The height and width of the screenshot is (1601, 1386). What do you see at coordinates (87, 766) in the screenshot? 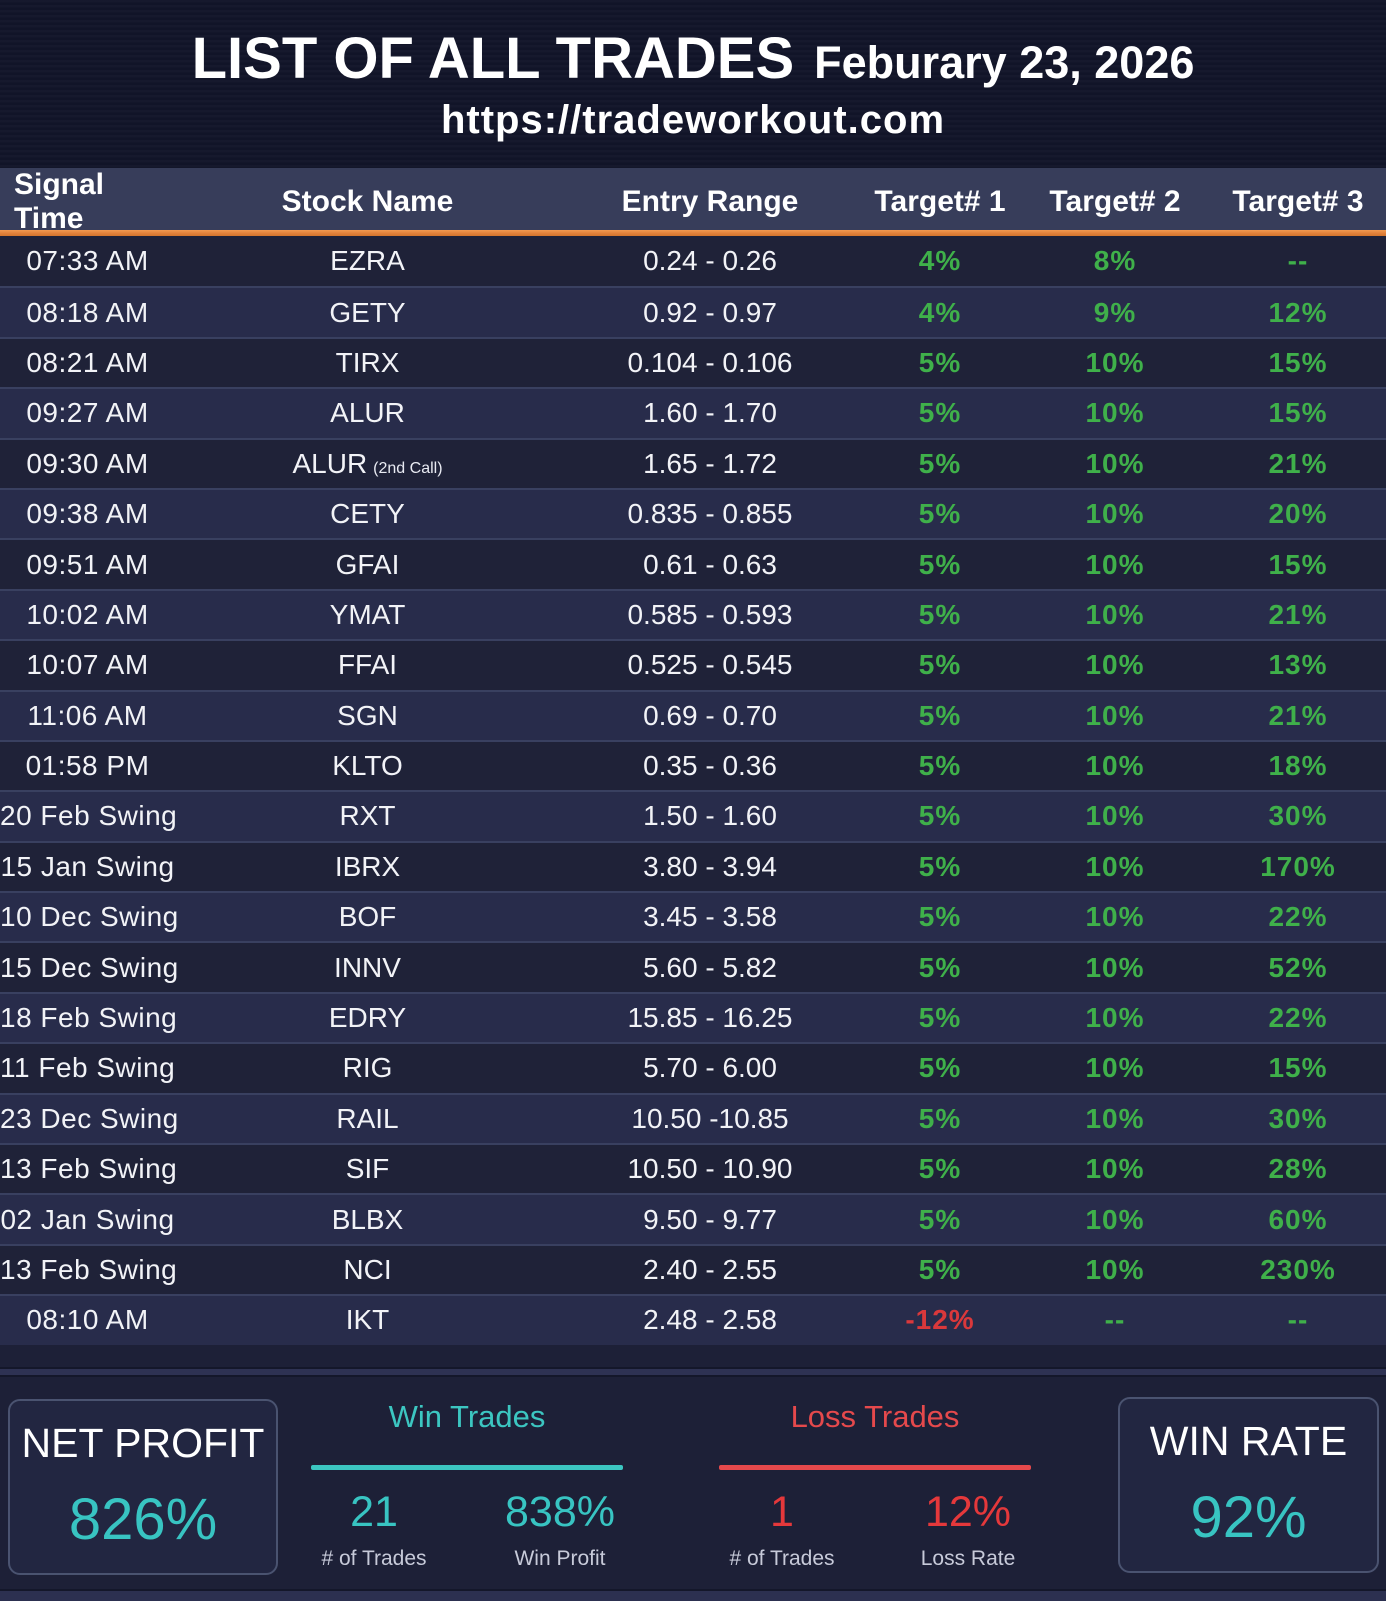
I see `signal-time: 01:58 PM` at bounding box center [87, 766].